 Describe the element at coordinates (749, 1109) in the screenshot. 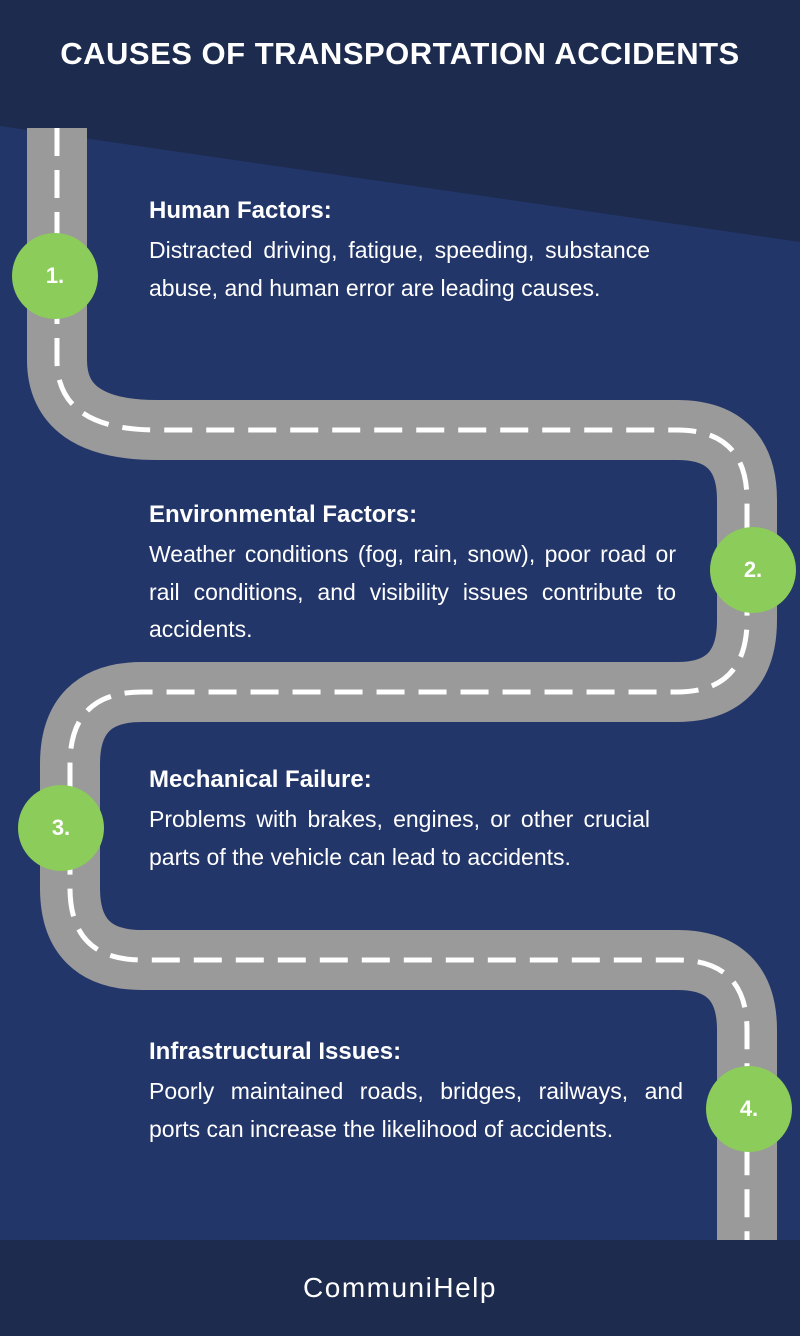

I see `step-badge-4: 4.` at that location.